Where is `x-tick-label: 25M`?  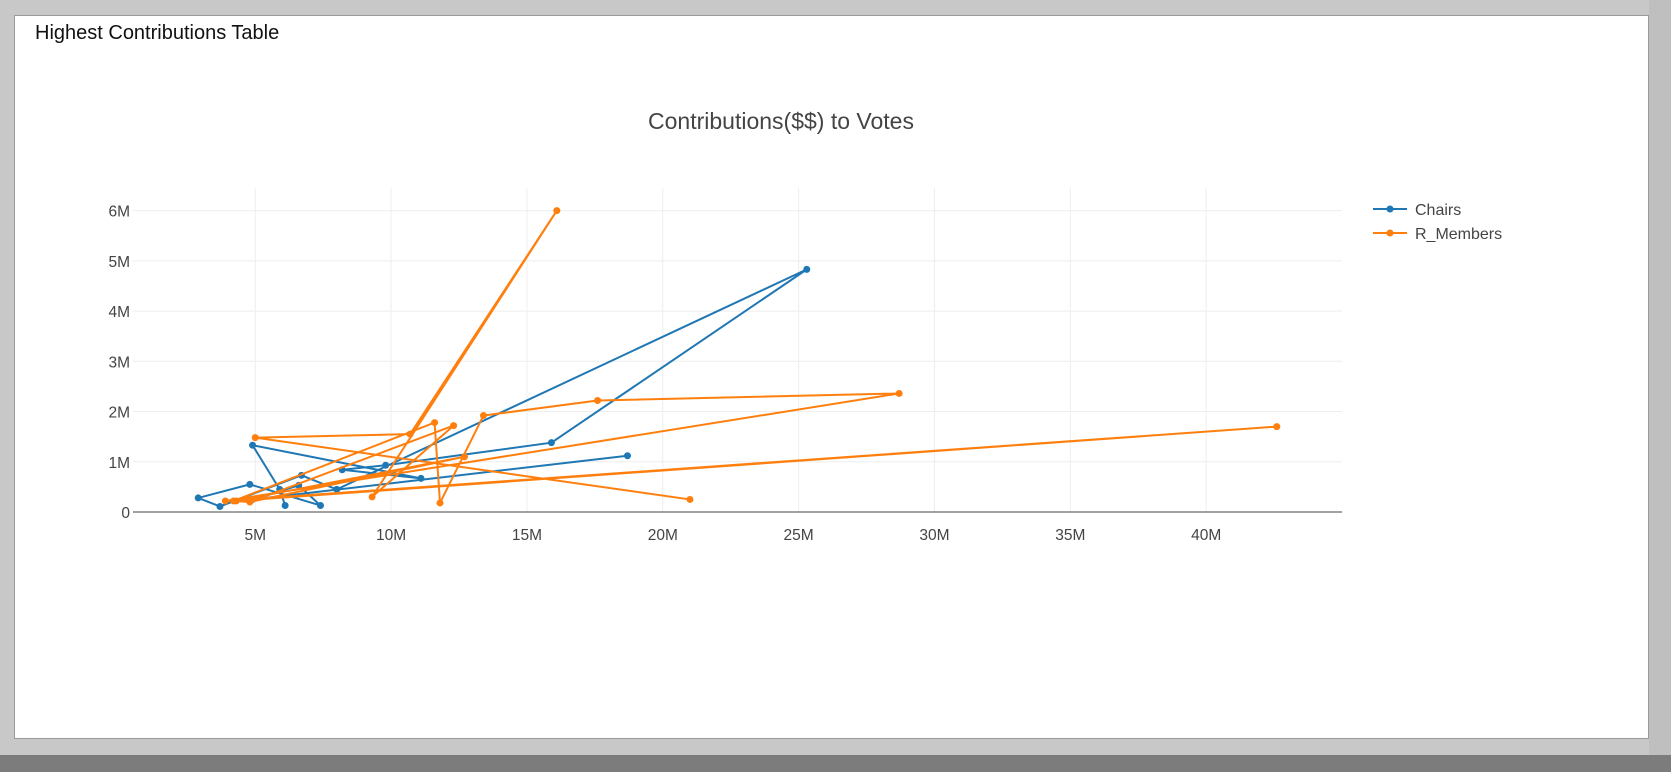
x-tick-label: 25M is located at coordinates (799, 535).